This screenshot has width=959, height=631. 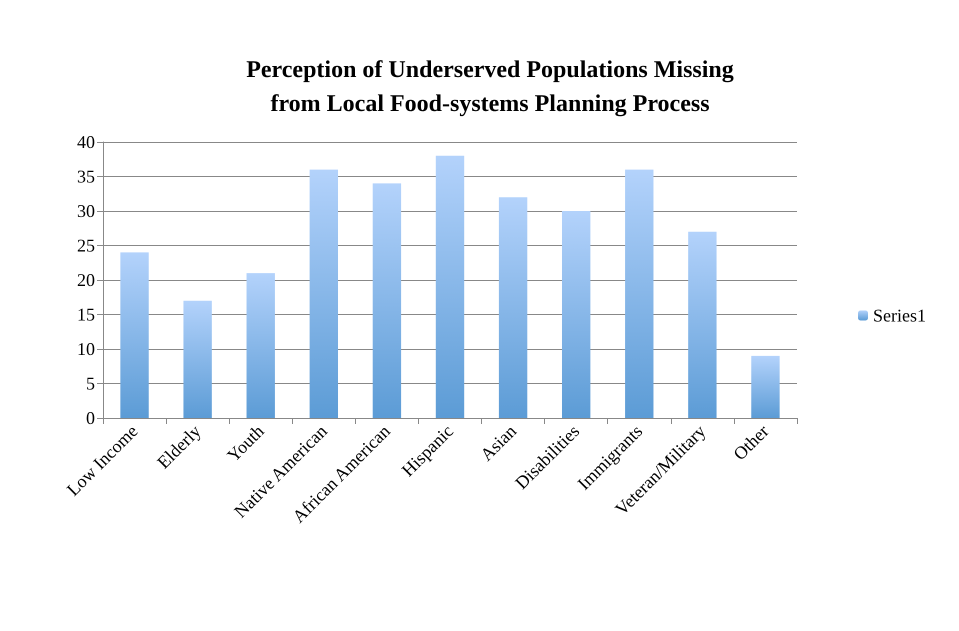 What do you see at coordinates (86, 280) in the screenshot?
I see `y-tick-label: 20` at bounding box center [86, 280].